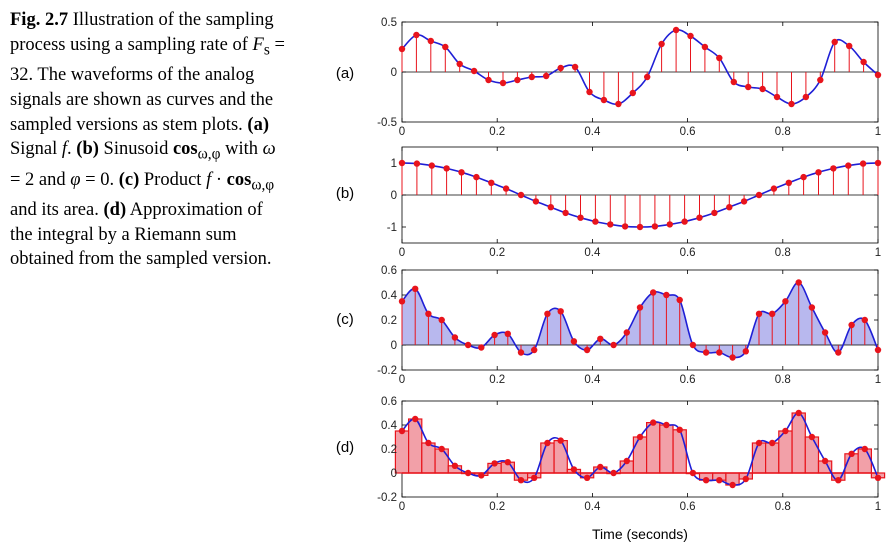 The image size is (895, 553). Describe the element at coordinates (387, 123) in the screenshot. I see `y-tick-label: -0.5` at that location.